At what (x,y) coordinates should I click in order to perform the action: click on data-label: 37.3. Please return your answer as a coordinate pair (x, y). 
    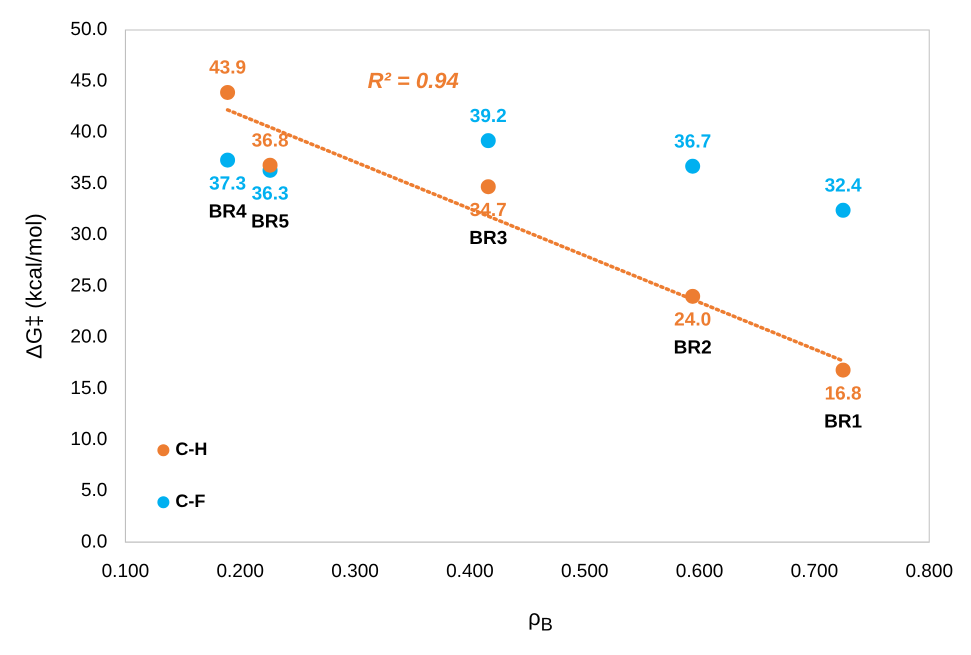
    Looking at the image, I should click on (227, 183).